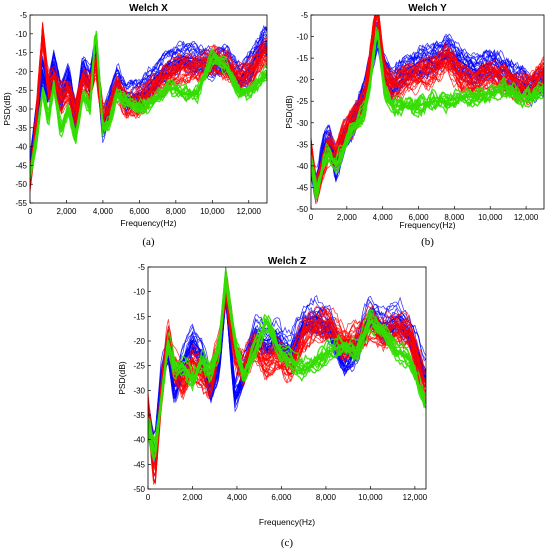  Describe the element at coordinates (21, 203) in the screenshot. I see `y-tick-label: -55` at that location.